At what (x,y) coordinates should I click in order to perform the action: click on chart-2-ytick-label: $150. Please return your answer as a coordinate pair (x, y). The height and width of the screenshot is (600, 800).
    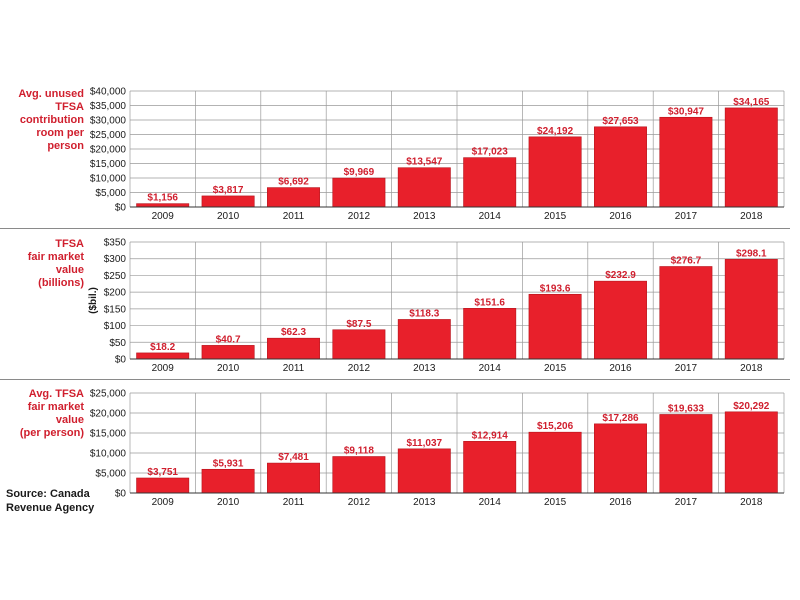
    Looking at the image, I should click on (115, 309).